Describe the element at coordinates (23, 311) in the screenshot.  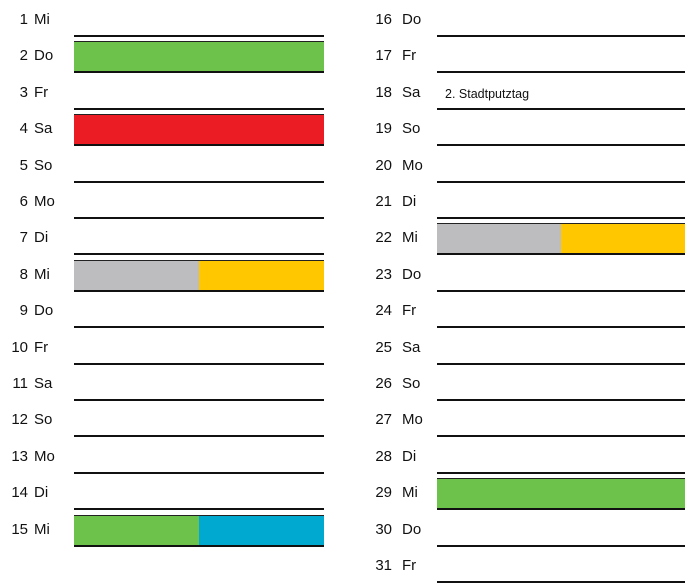
I see `day-number: 9` at that location.